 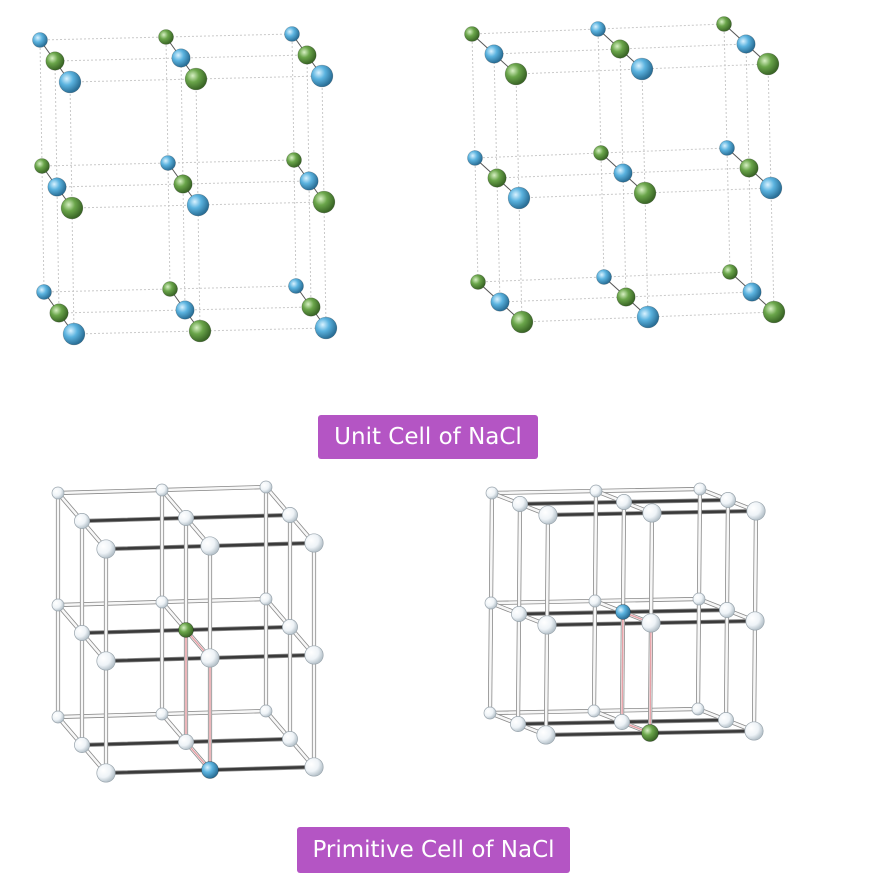 I want to click on primitive-cell-left, so click(x=187, y=631).